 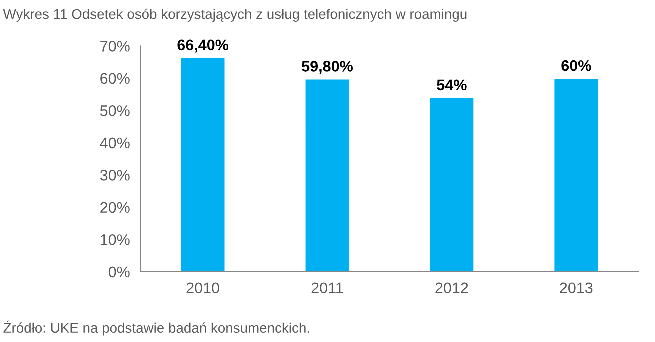 I want to click on data-label: 60%, so click(x=577, y=66).